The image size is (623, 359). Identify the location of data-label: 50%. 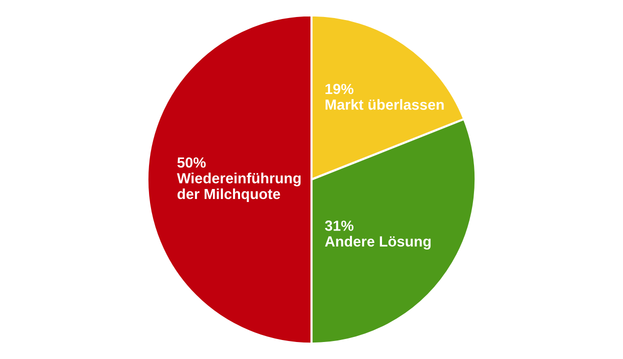
(191, 162).